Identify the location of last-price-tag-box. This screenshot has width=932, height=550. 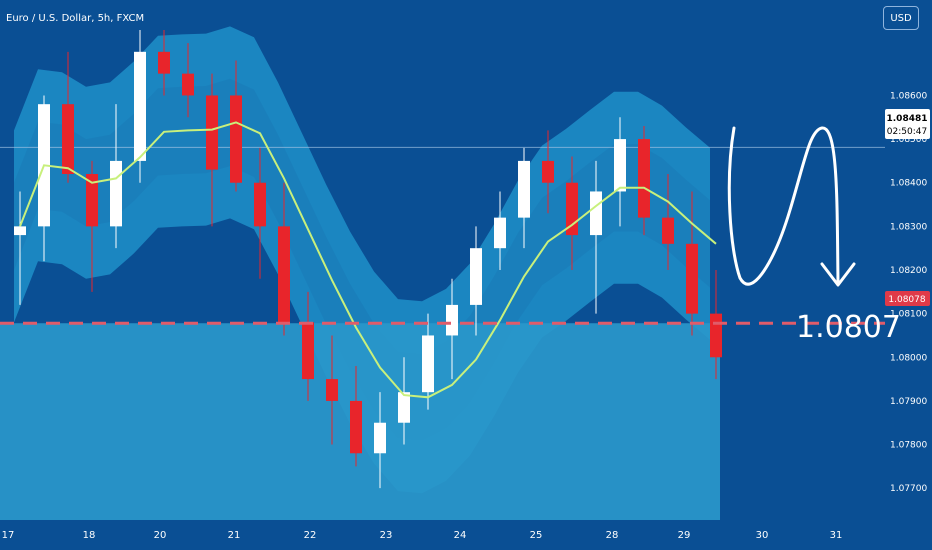
(907, 124).